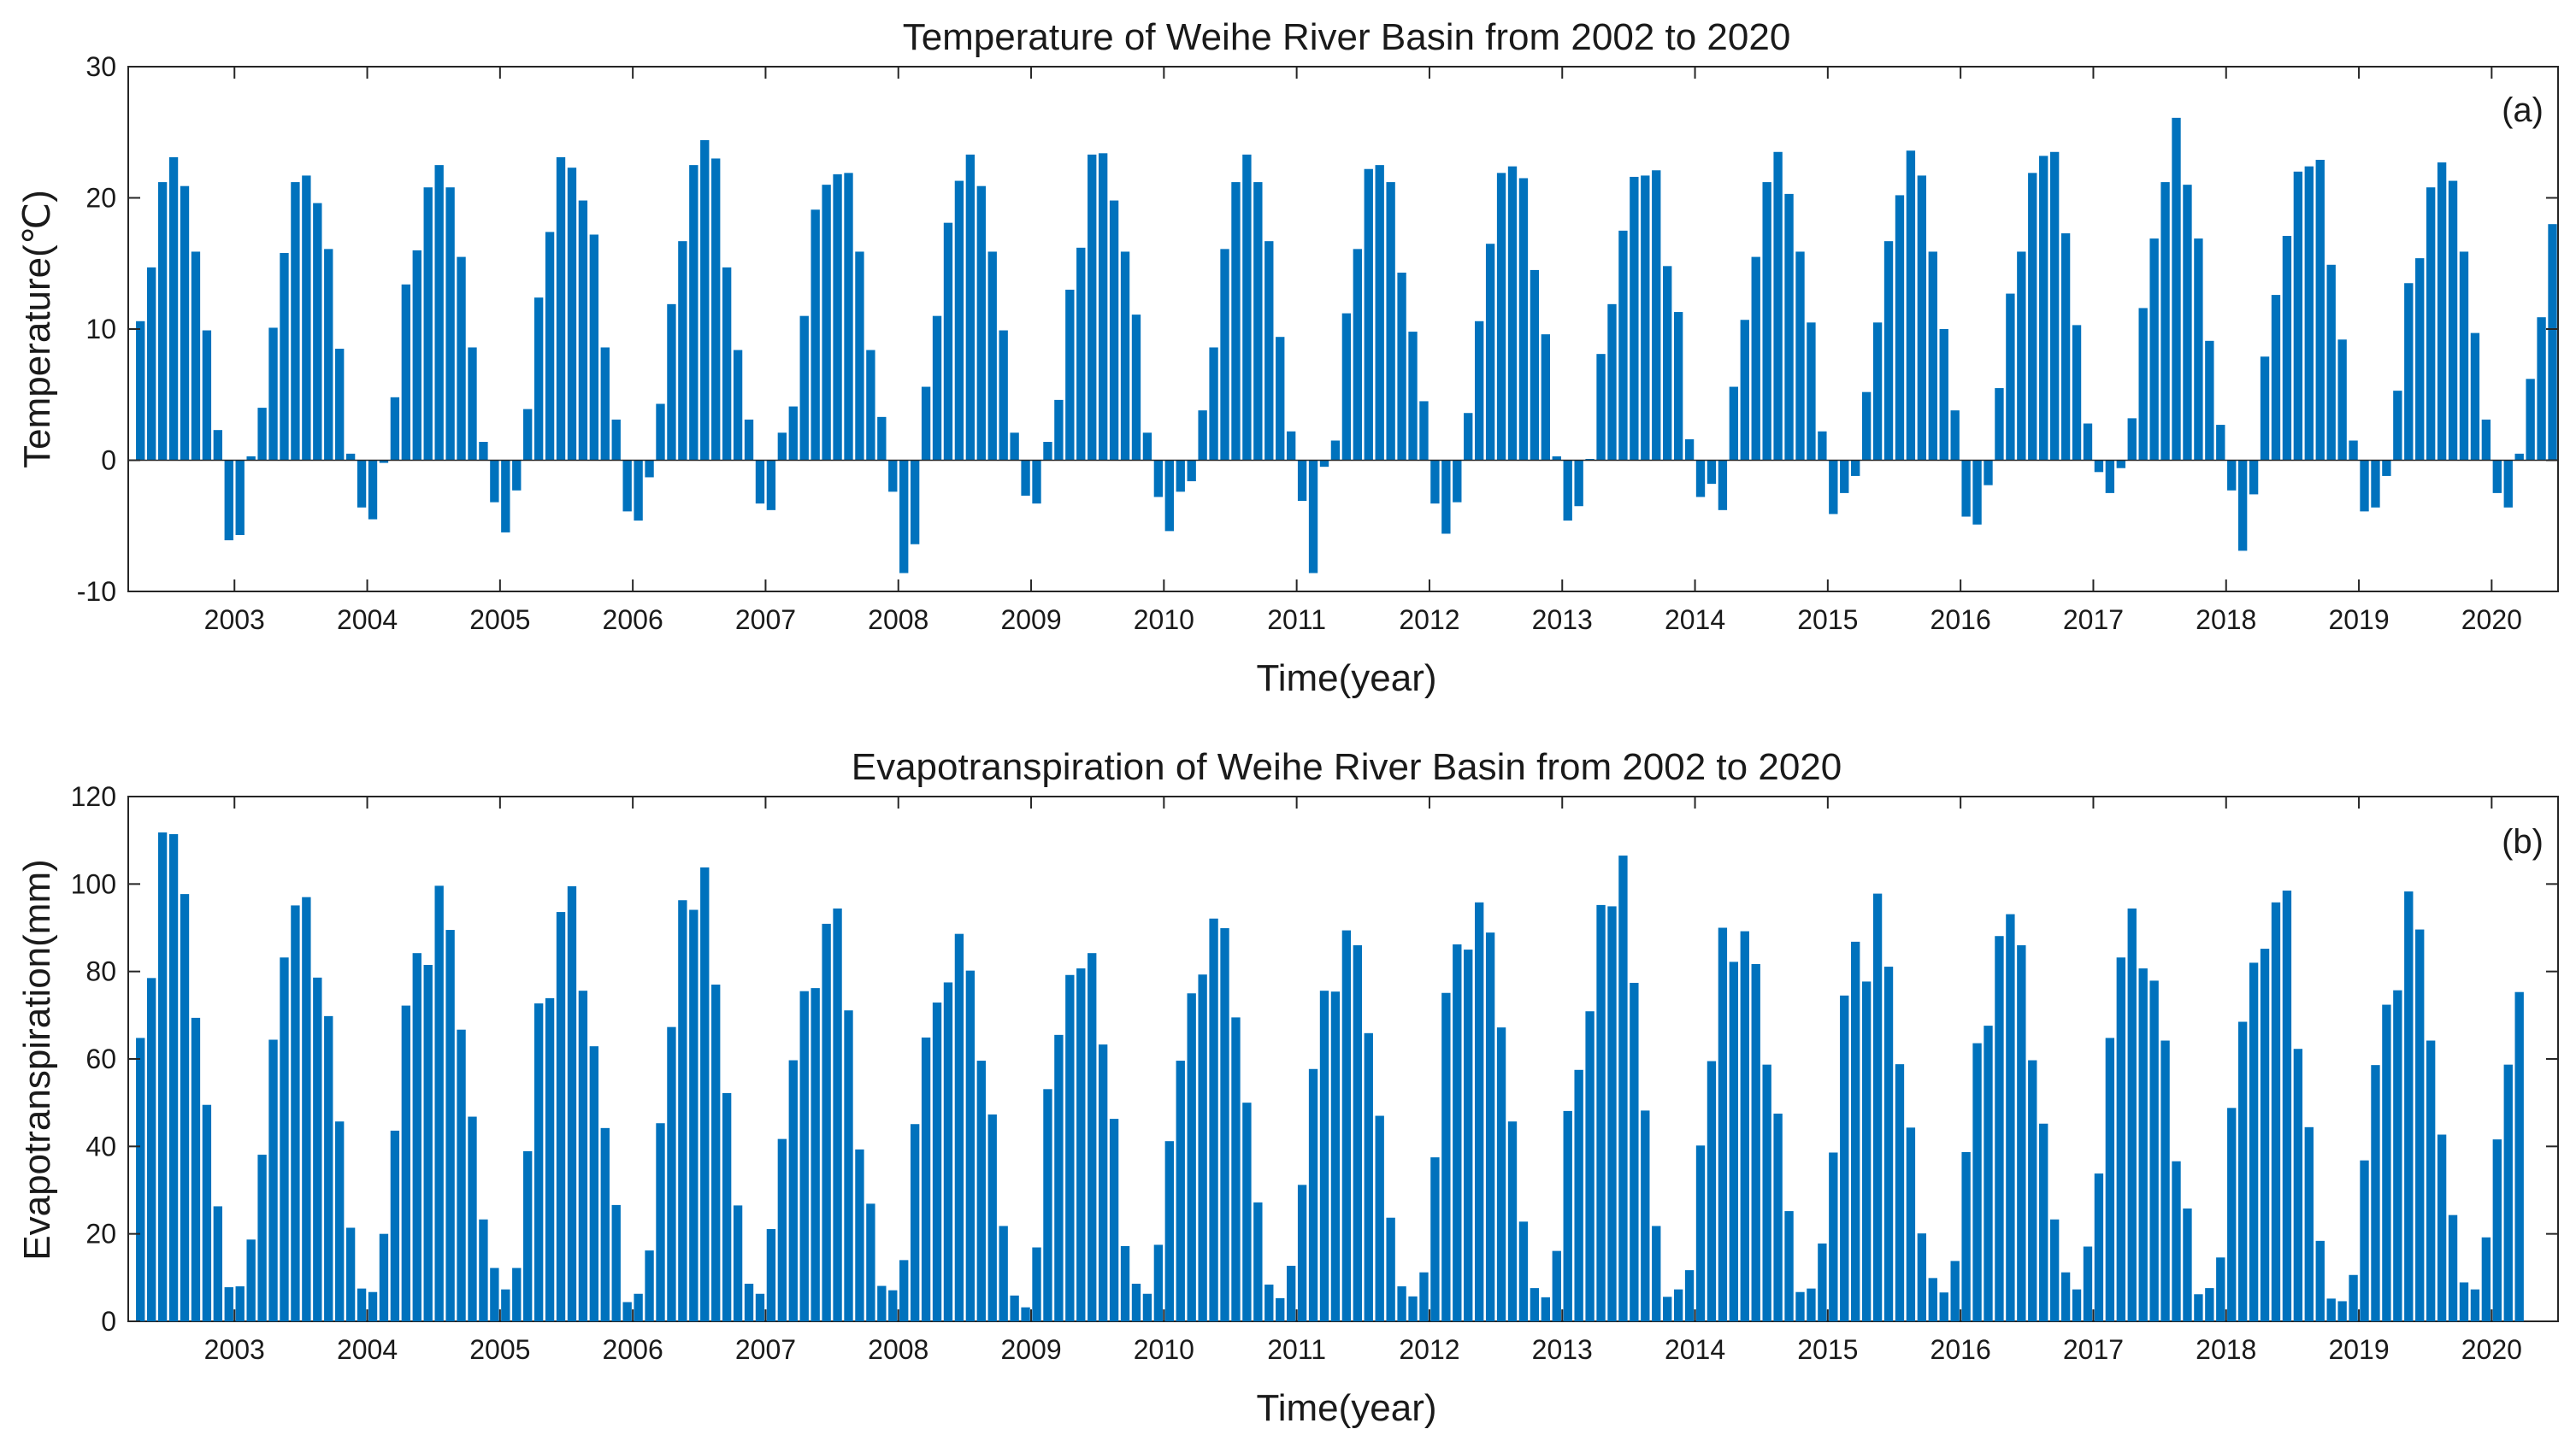 This screenshot has width=2576, height=1435. I want to click on x-tick-label: 2008, so click(898, 619).